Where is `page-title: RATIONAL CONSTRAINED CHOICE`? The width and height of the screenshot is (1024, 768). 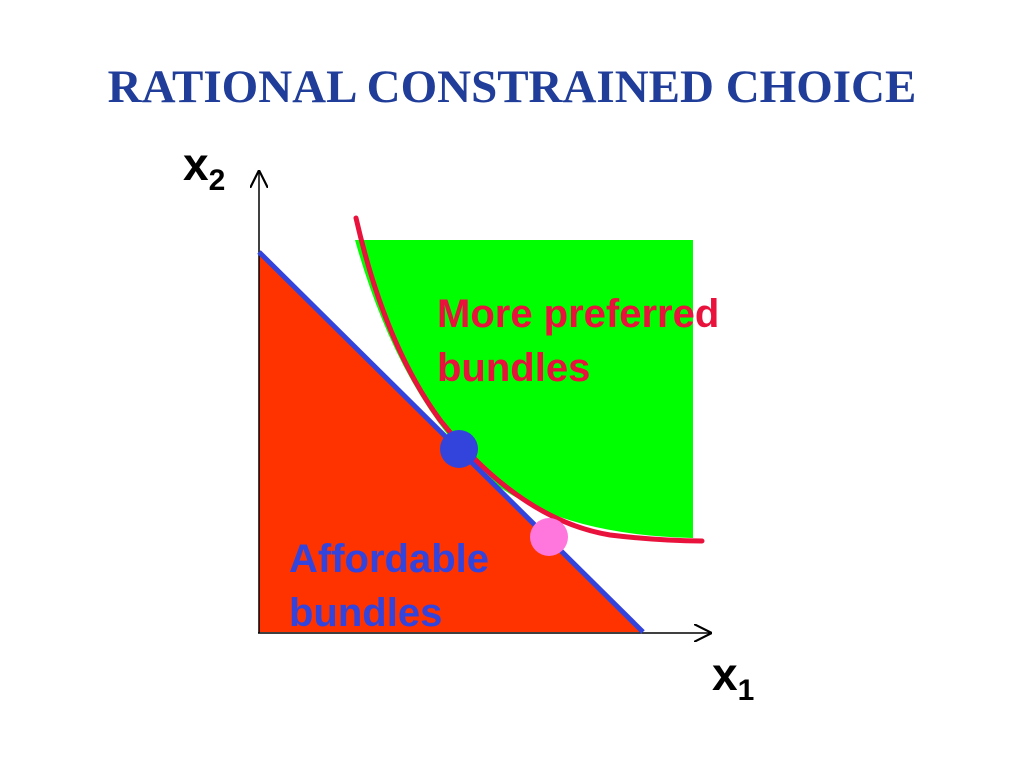
page-title: RATIONAL CONSTRAINED CHOICE is located at coordinates (512, 87).